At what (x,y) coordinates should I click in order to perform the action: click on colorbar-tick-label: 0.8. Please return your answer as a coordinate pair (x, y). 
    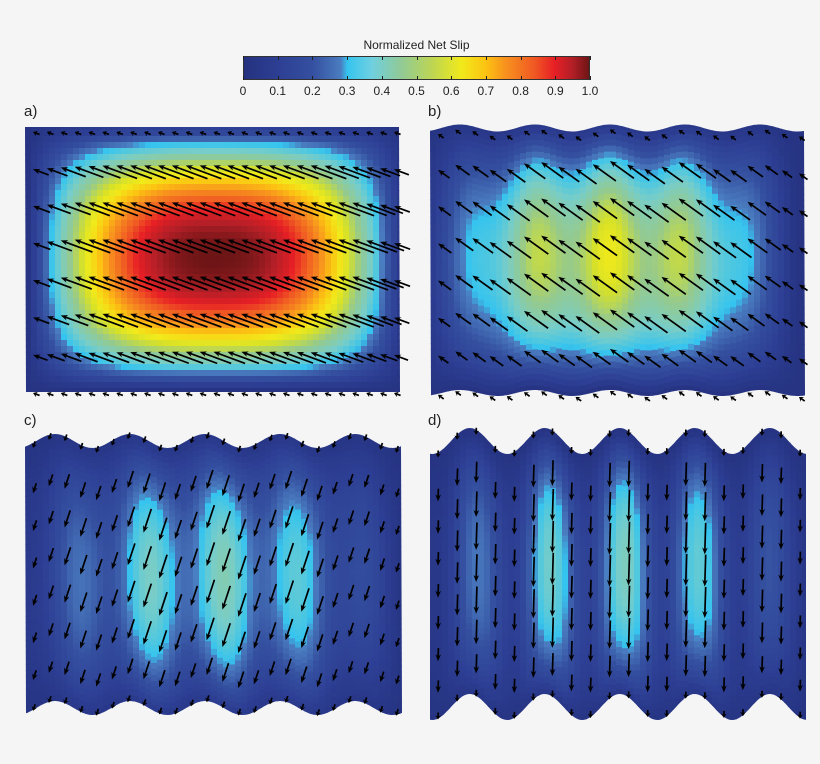
    Looking at the image, I should click on (520, 91).